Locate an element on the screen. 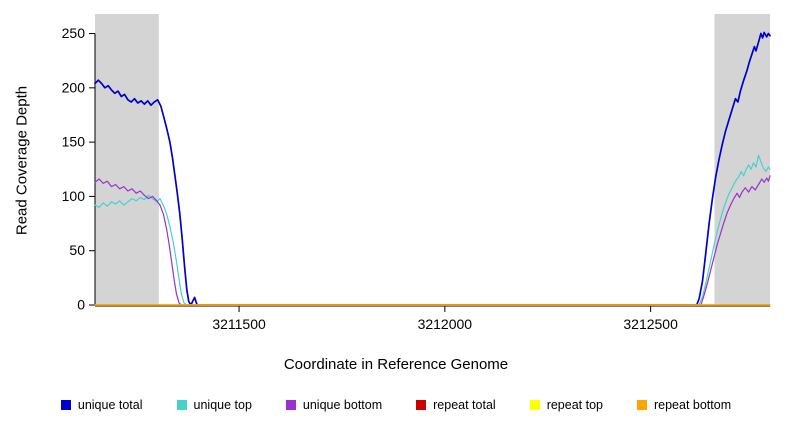  legend-swatch-repeat-top is located at coordinates (534, 405).